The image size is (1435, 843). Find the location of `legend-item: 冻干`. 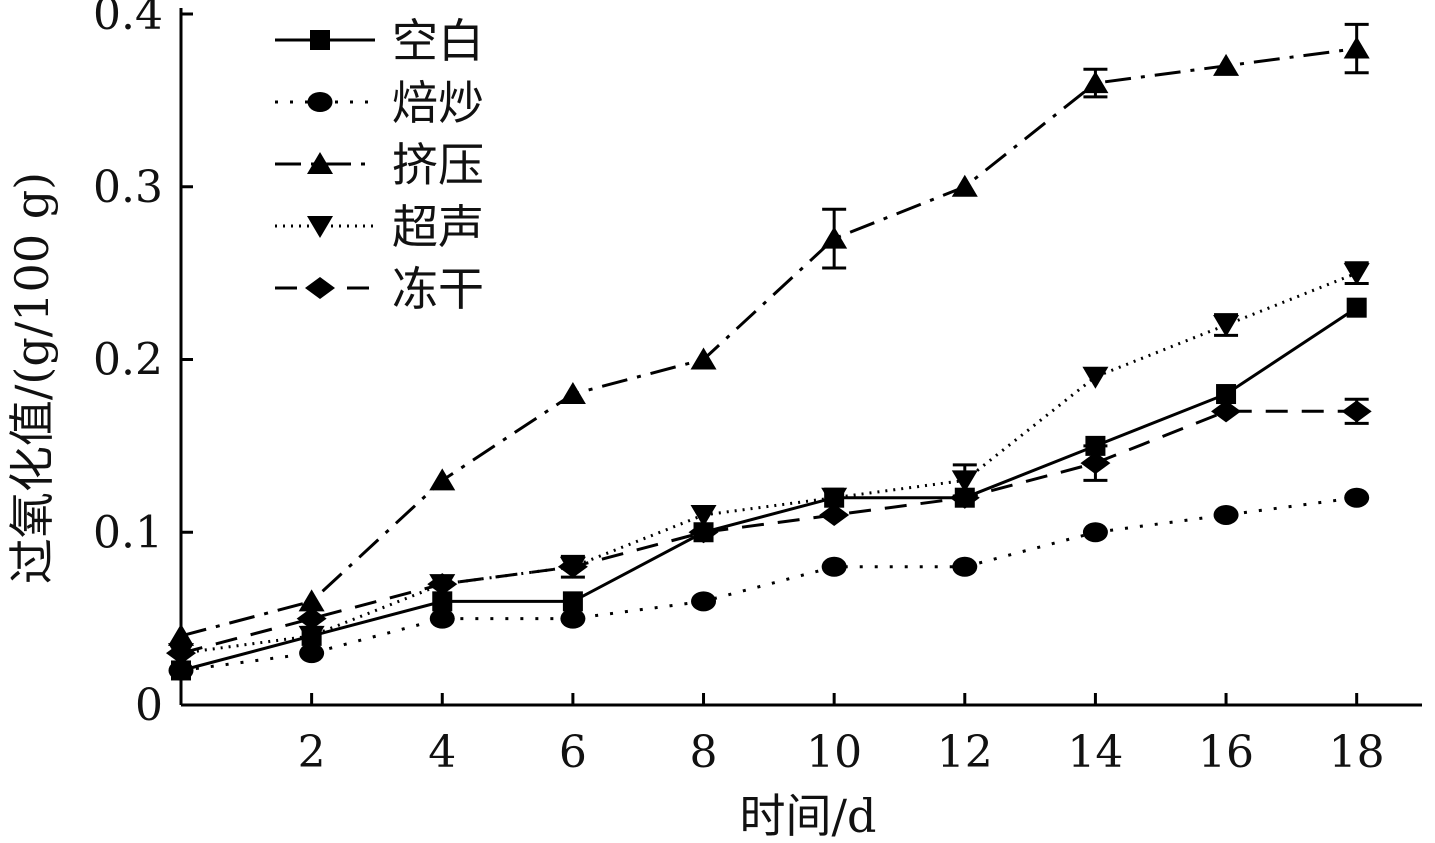

legend-item: 冻干 is located at coordinates (379, 289).